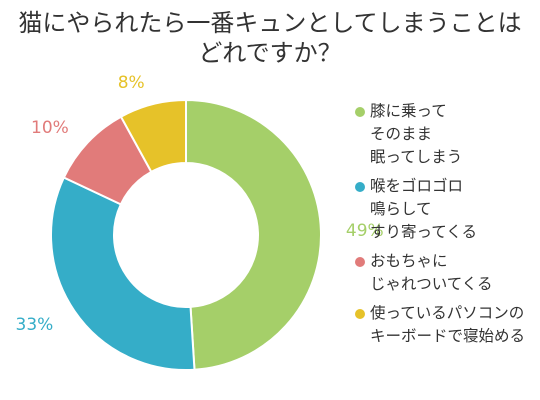 This screenshot has width=540, height=400. I want to click on chart-title-line: 猫にやられたら一番キュンとしてしまうことは, so click(270, 23).